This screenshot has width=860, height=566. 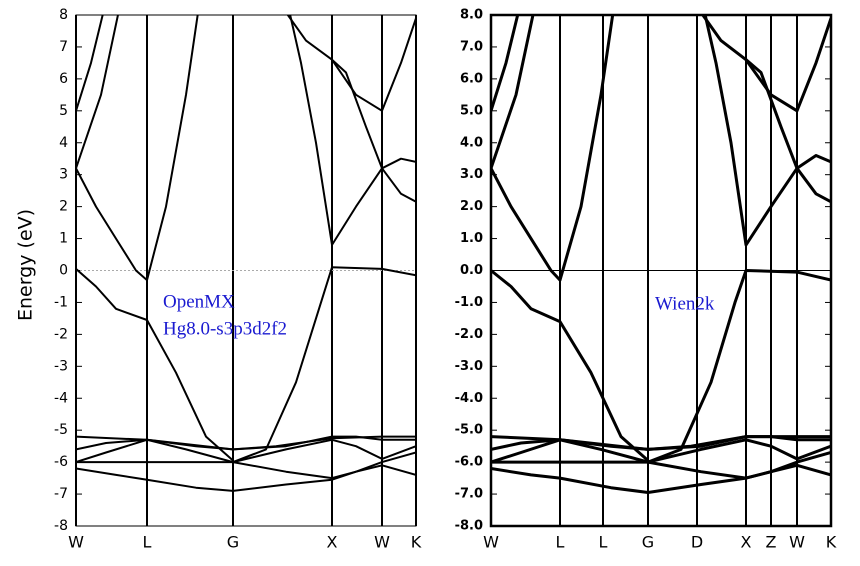 I want to click on x-tick-label: D, so click(x=697, y=542).